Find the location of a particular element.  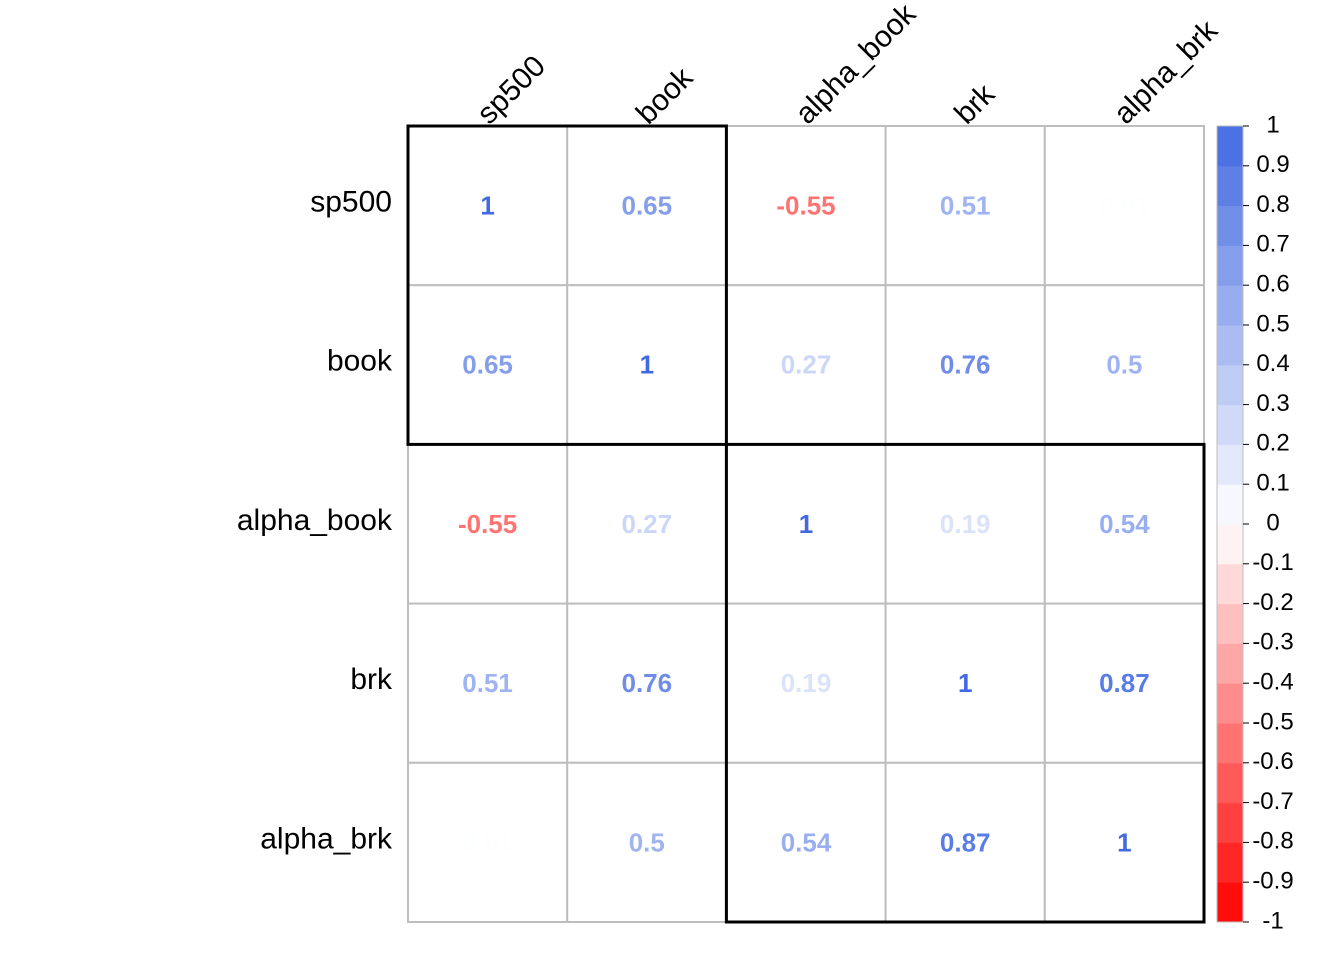

column-label: alpha_brk is located at coordinates (1166, 71).